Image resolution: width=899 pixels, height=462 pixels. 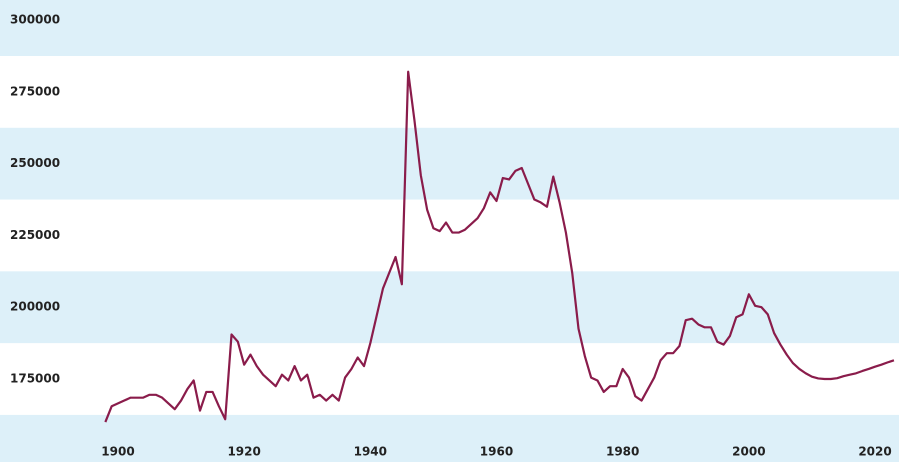 I want to click on x-tick-label: 2020, so click(x=874, y=452).